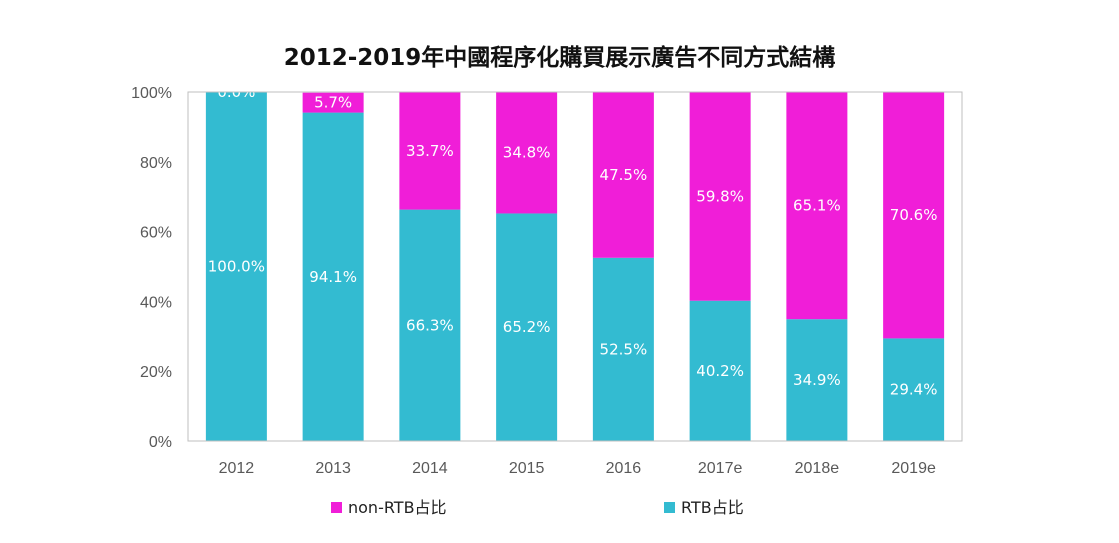 This screenshot has height=543, width=1119. I want to click on data-label-rtb-2018e: 34.9%, so click(817, 380).